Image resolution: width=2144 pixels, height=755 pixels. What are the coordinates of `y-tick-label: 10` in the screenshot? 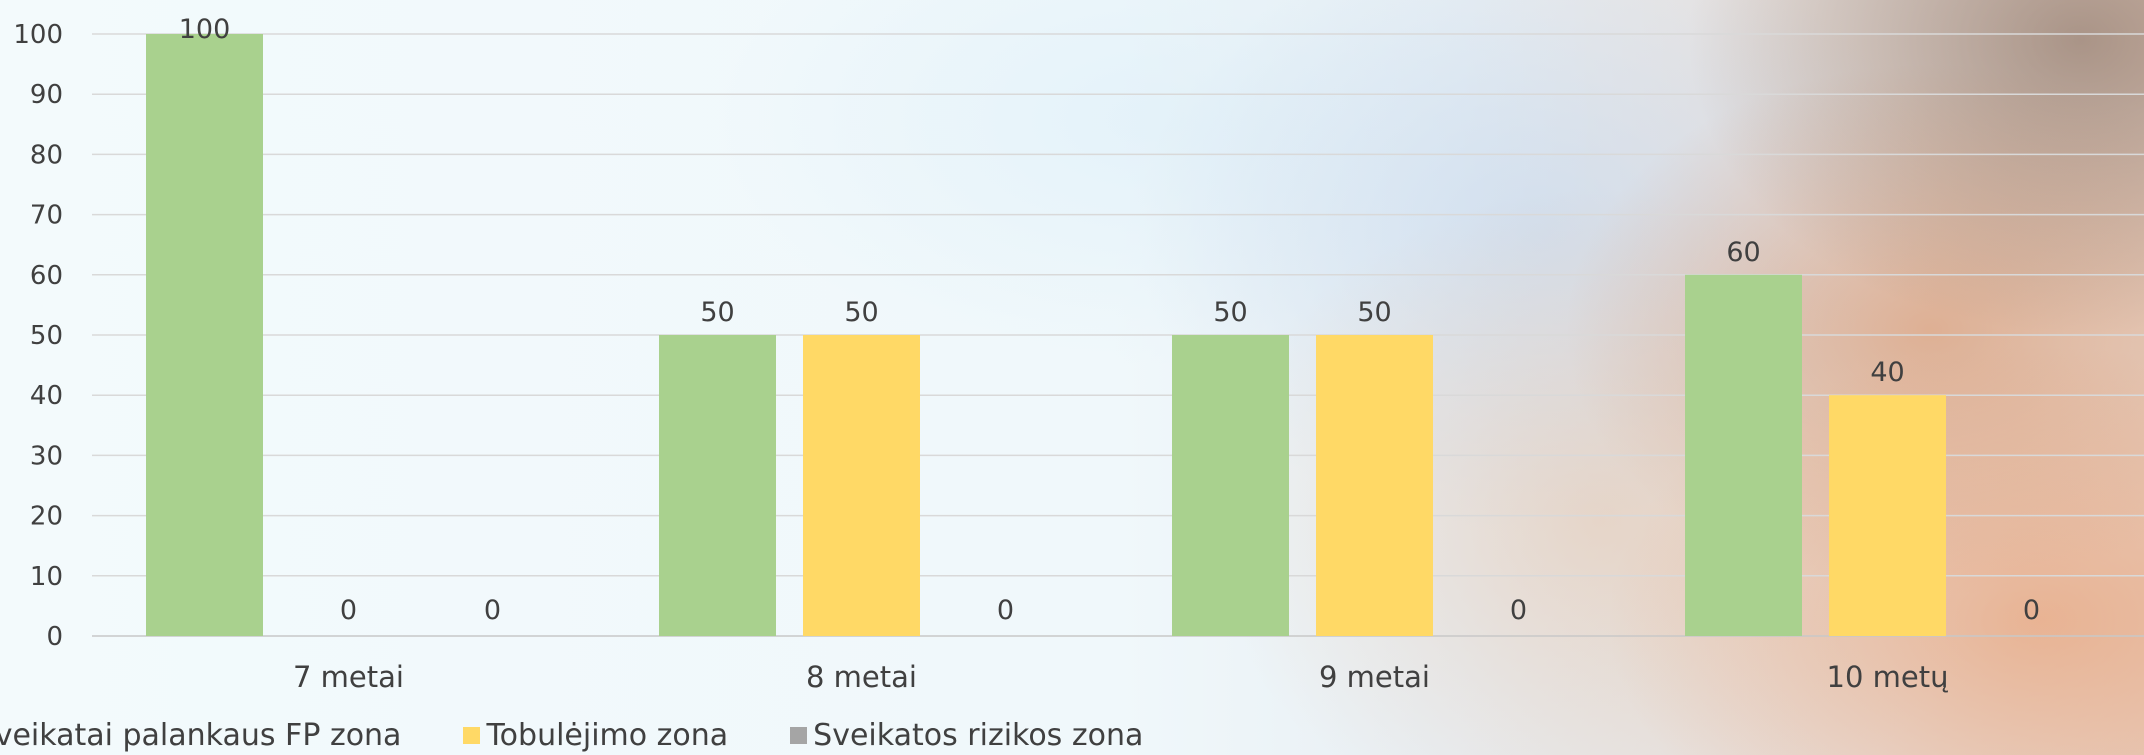 It's located at (46, 577).